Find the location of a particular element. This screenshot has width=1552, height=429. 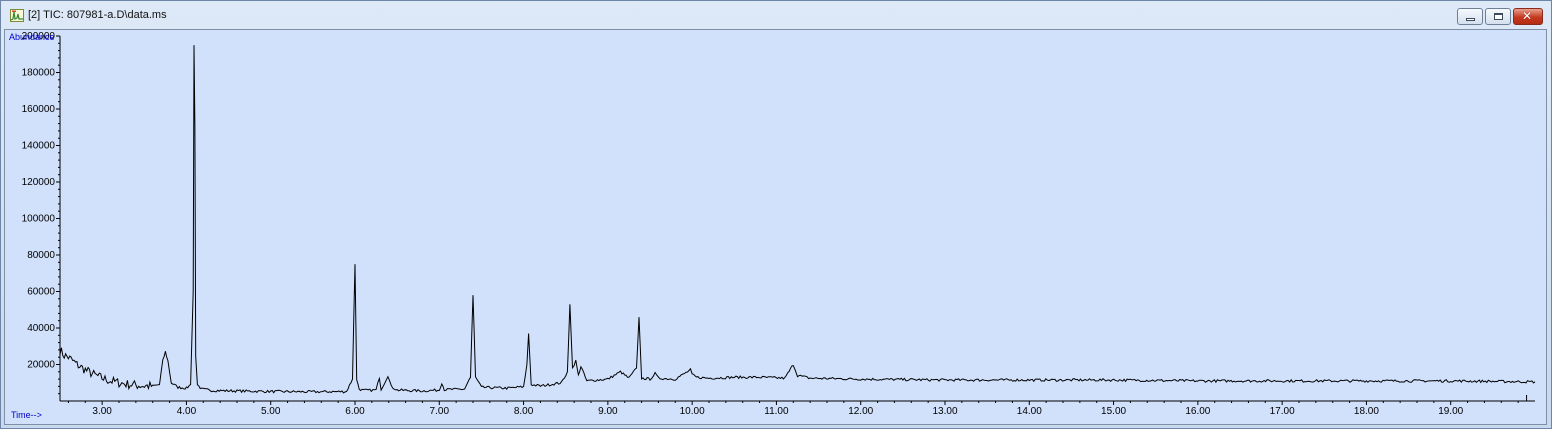

maximize-icon is located at coordinates (1498, 16).